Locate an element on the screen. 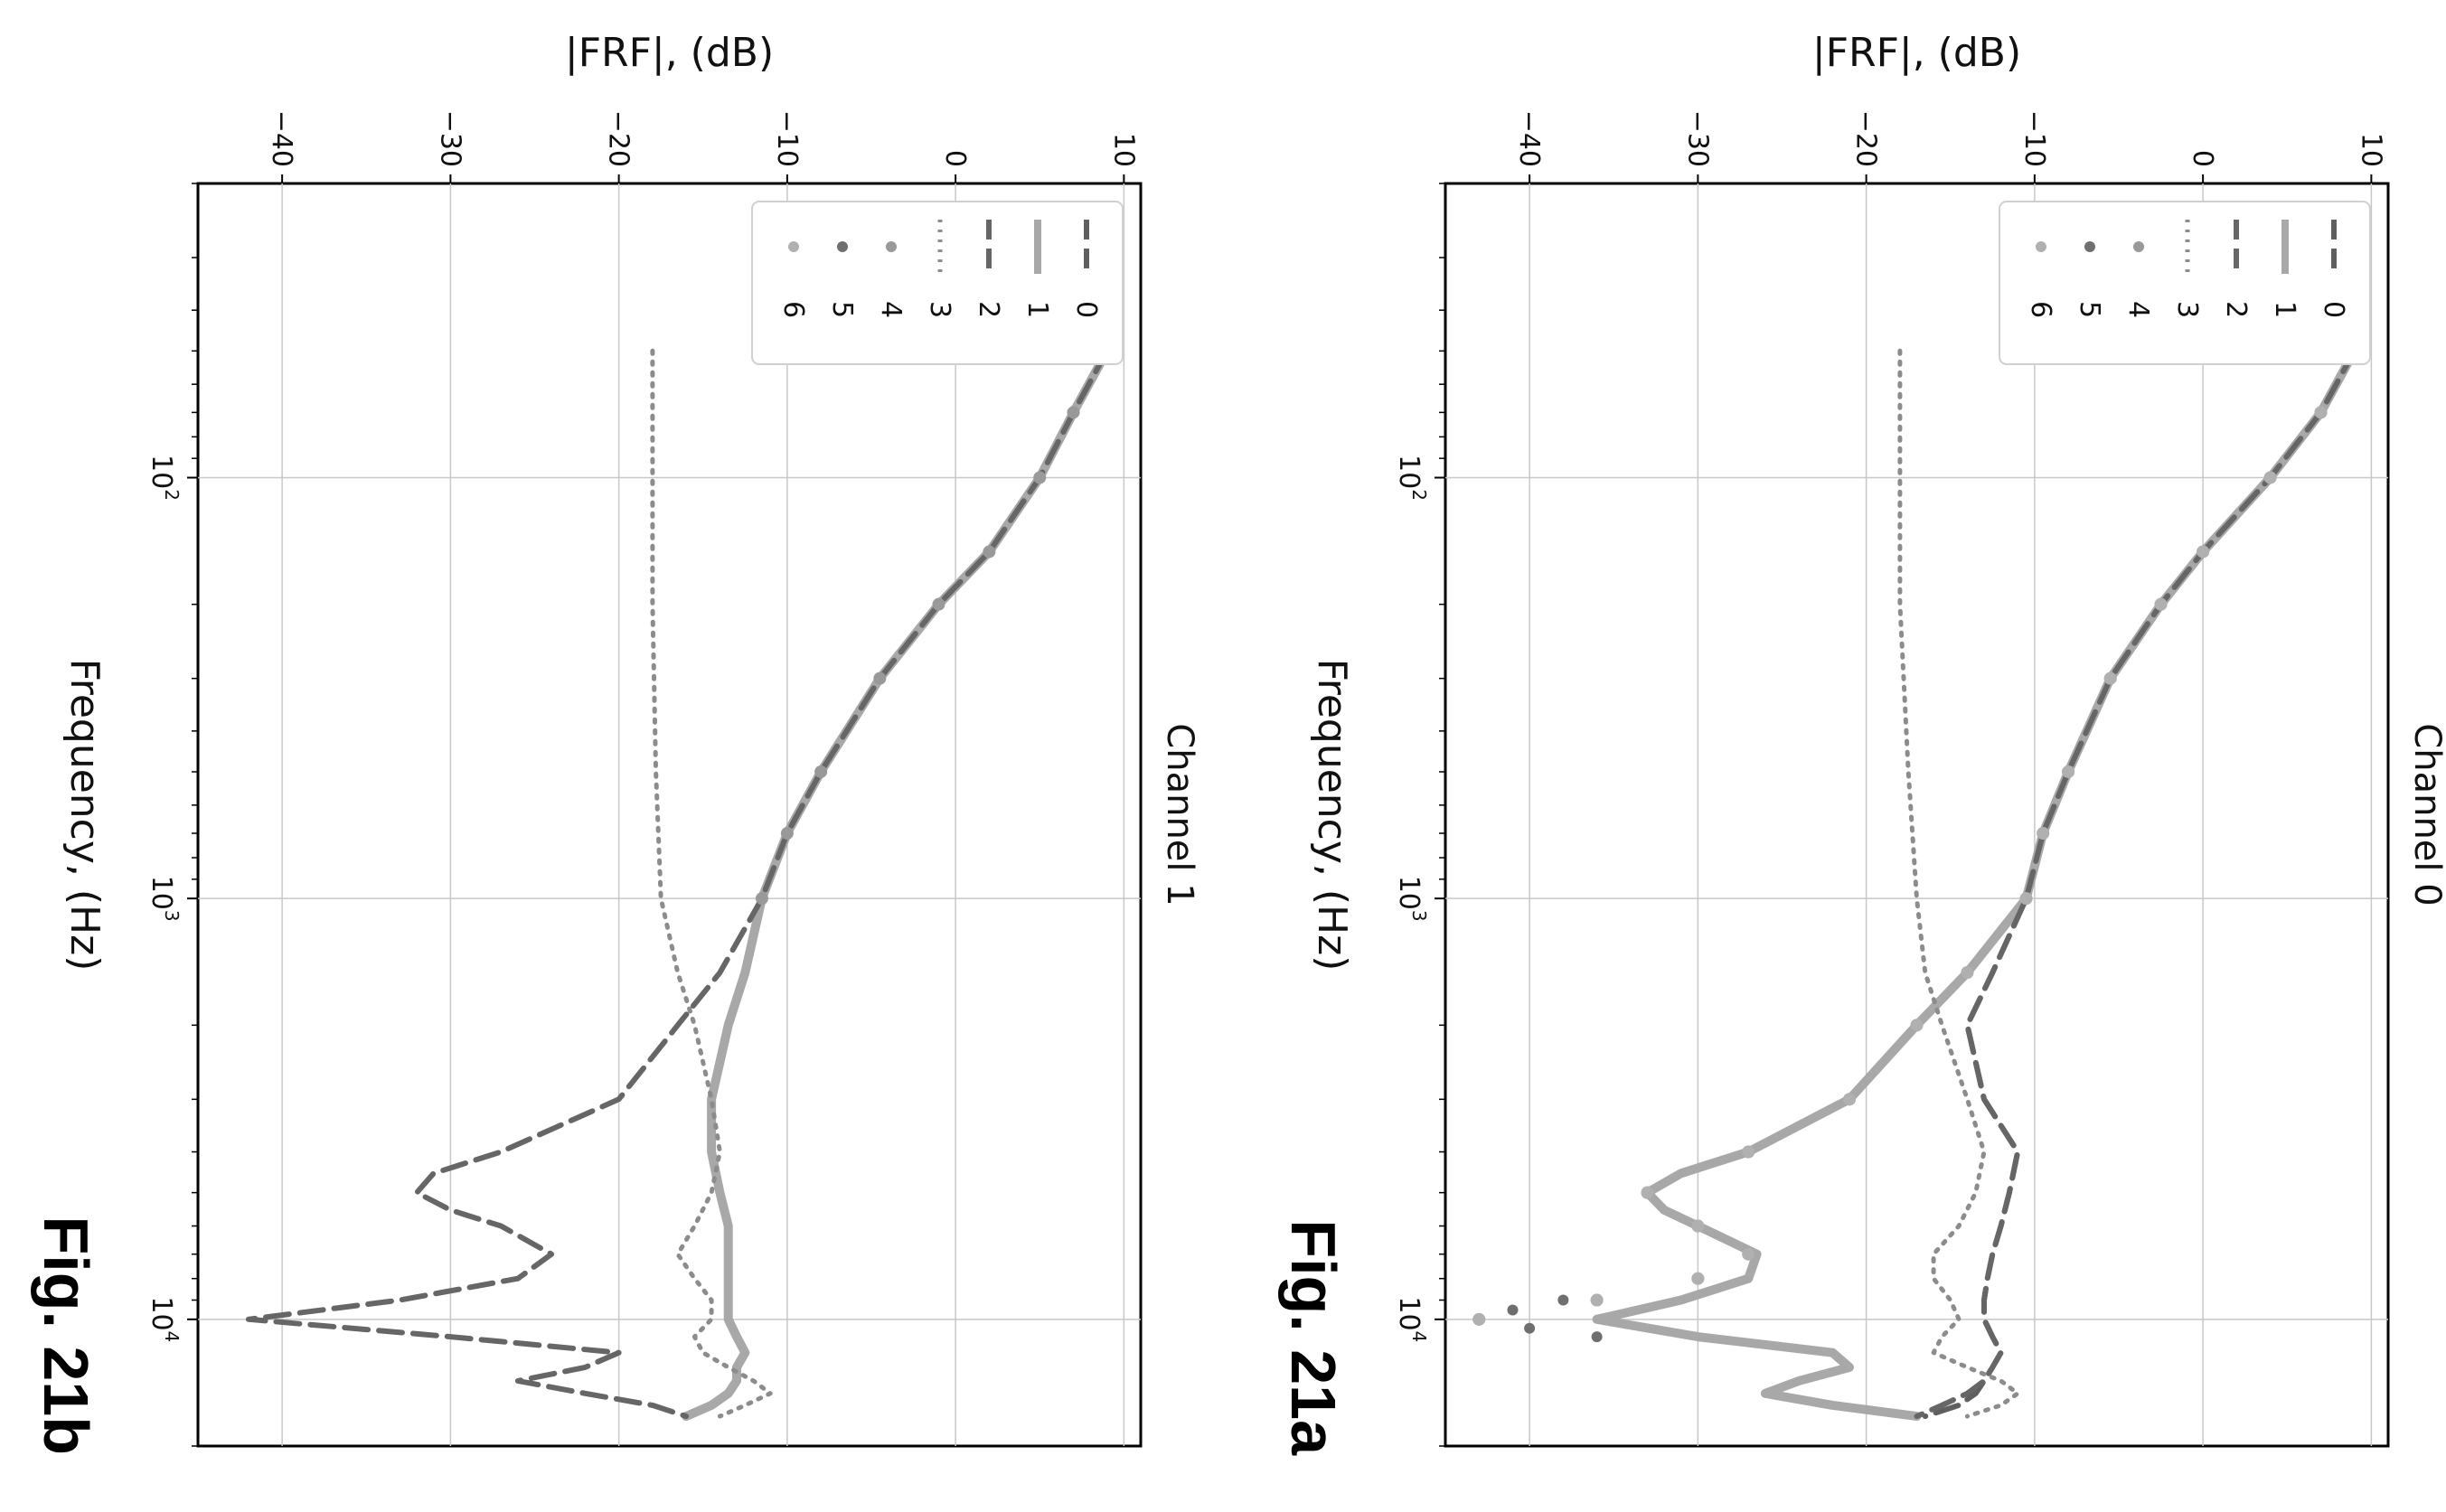  chart-title: Channel 1 is located at coordinates (1179, 814).